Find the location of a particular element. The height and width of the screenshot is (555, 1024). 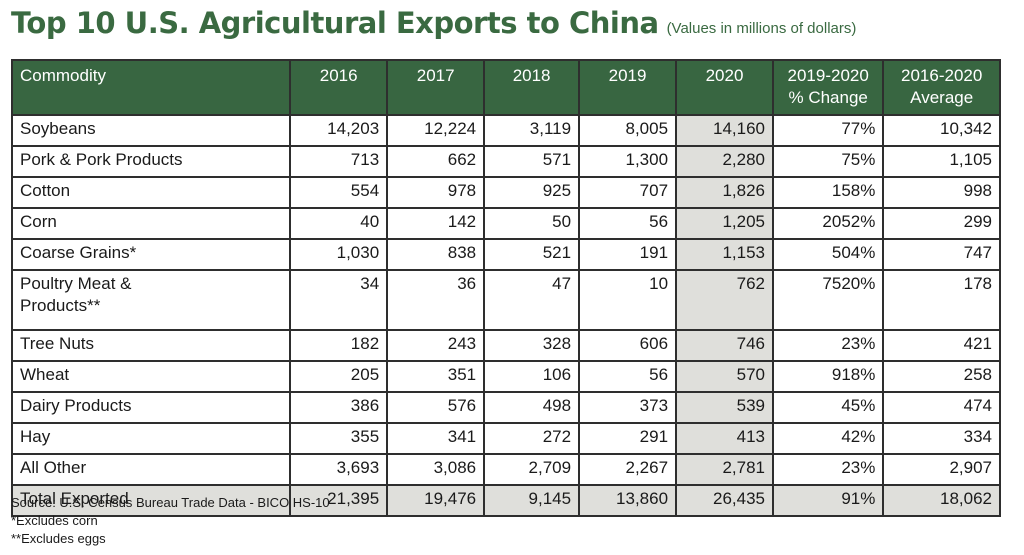

footnote-coarse-grains: *Excludes corn is located at coordinates (54, 520).